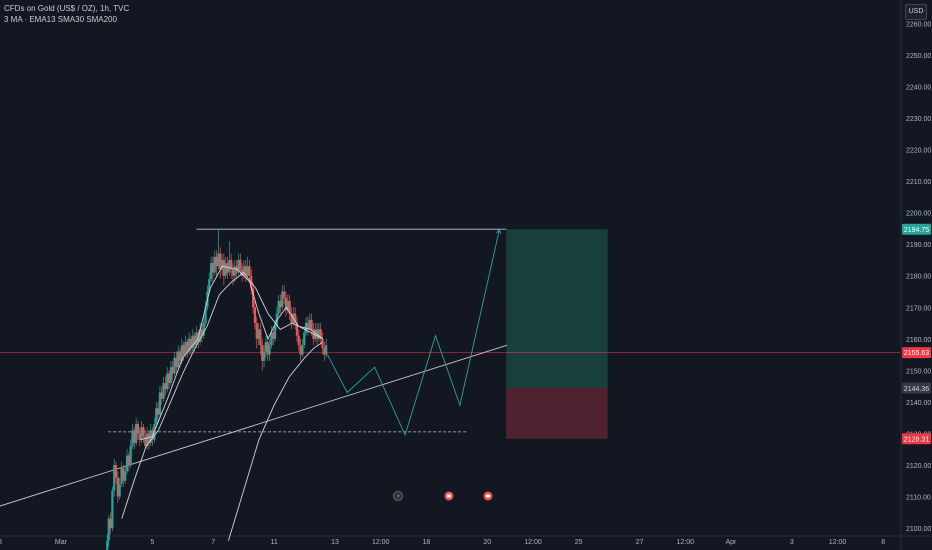 This screenshot has width=932, height=550. I want to click on x-tick-label: 3, so click(792, 542).